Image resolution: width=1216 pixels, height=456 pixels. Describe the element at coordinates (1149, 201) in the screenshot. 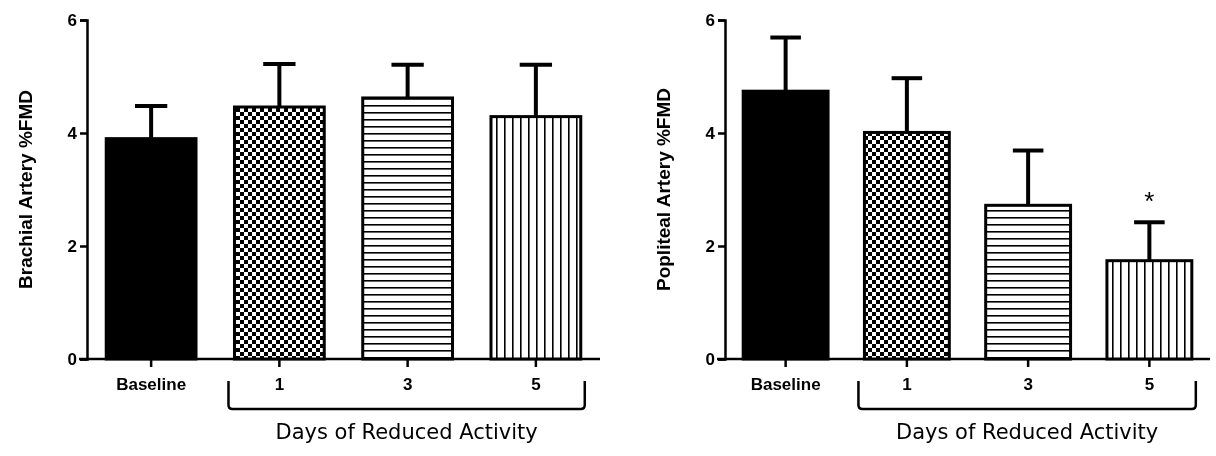

I see `annotation: *` at that location.